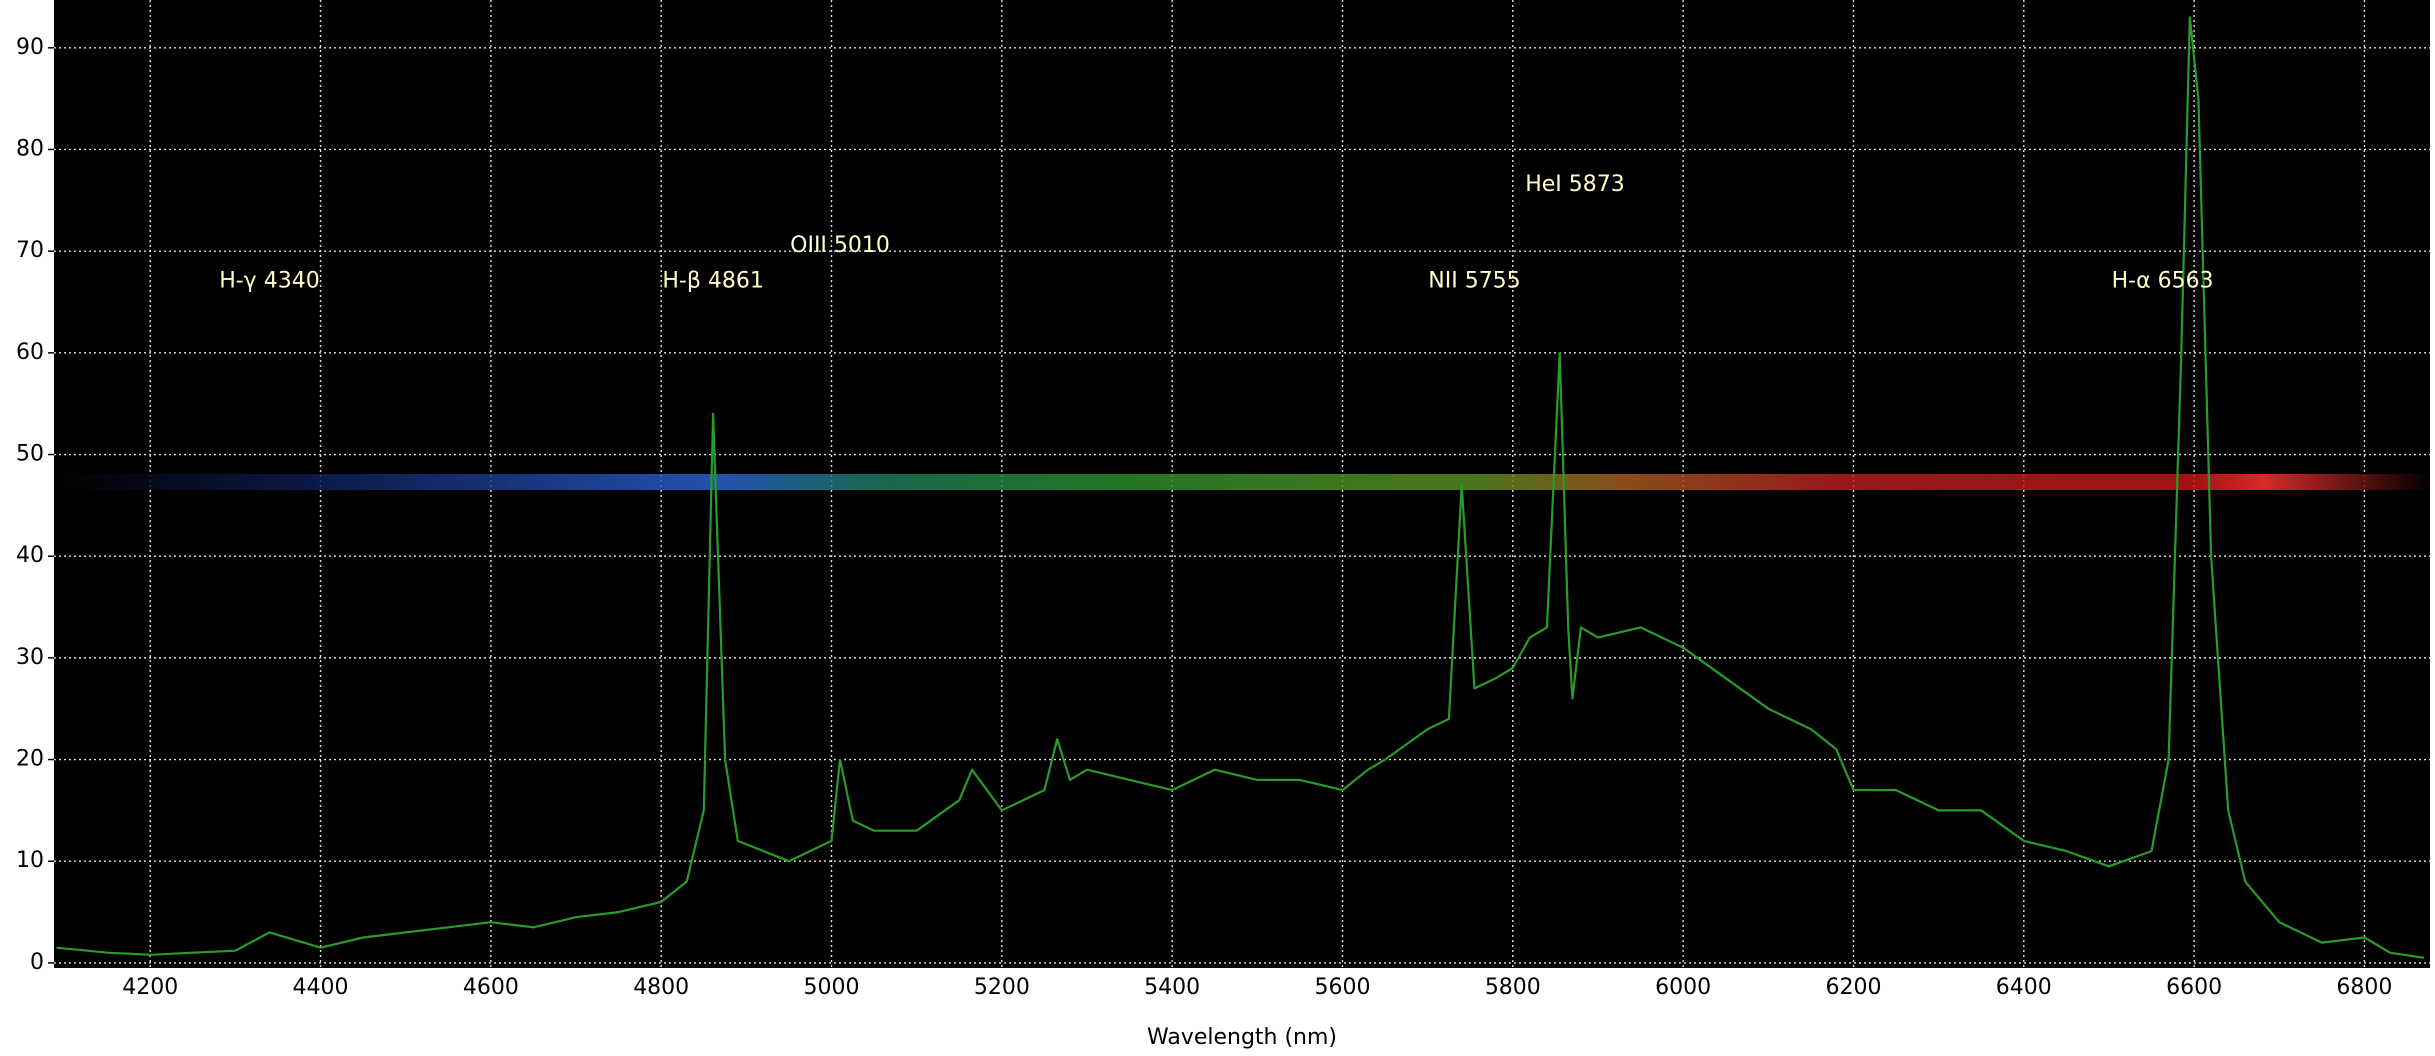 This screenshot has width=2435, height=1056. What do you see at coordinates (1683, 987) in the screenshot?
I see `x-tick-label: 6000` at bounding box center [1683, 987].